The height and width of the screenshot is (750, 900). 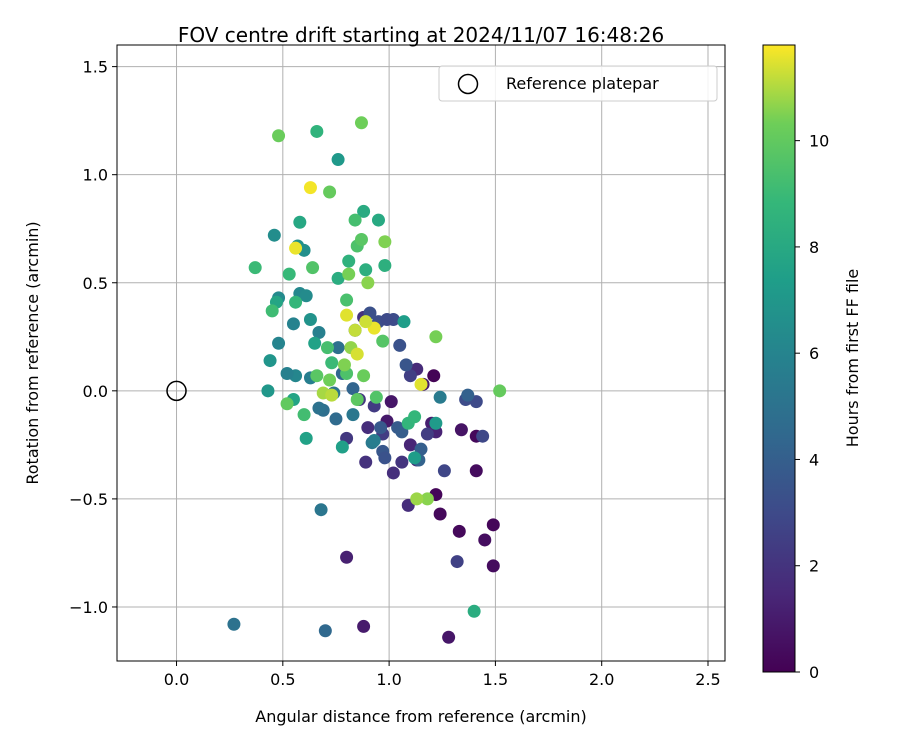 What do you see at coordinates (601, 679) in the screenshot?
I see `x-tick-label: 2.0` at bounding box center [601, 679].